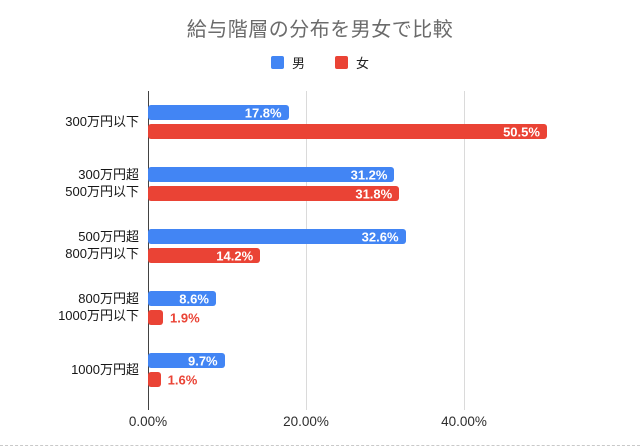  I want to click on female-legend-swatch-icon, so click(341, 62).